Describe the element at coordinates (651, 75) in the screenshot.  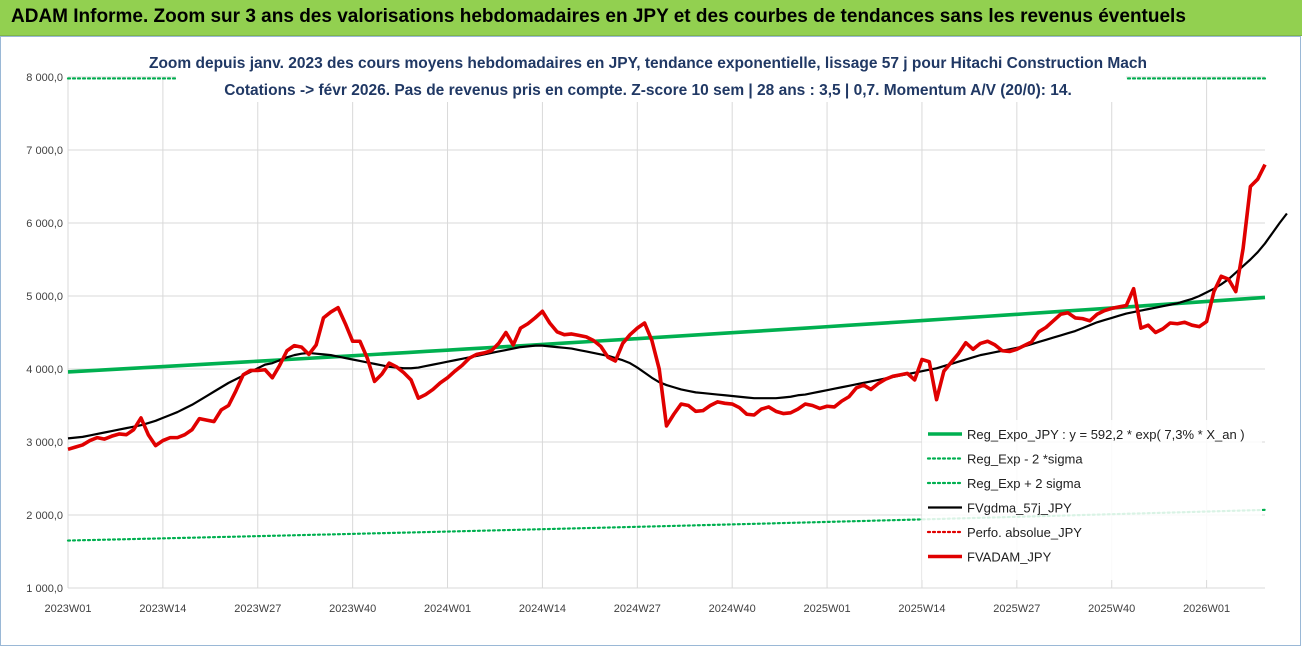
I see `chart-title-background` at that location.